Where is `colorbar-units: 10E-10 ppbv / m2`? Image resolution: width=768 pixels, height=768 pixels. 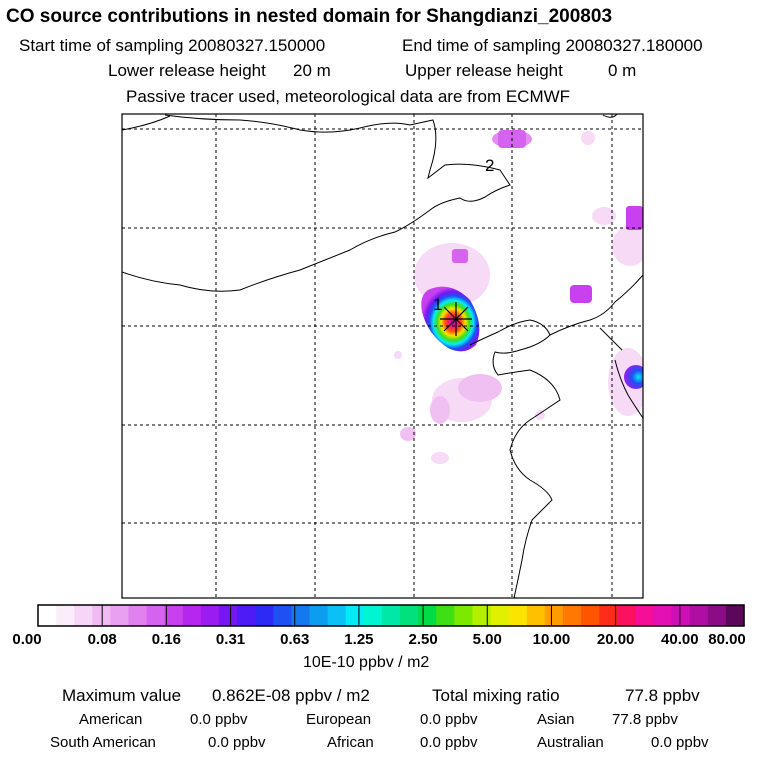
colorbar-units: 10E-10 ppbv / m2 is located at coordinates (366, 662).